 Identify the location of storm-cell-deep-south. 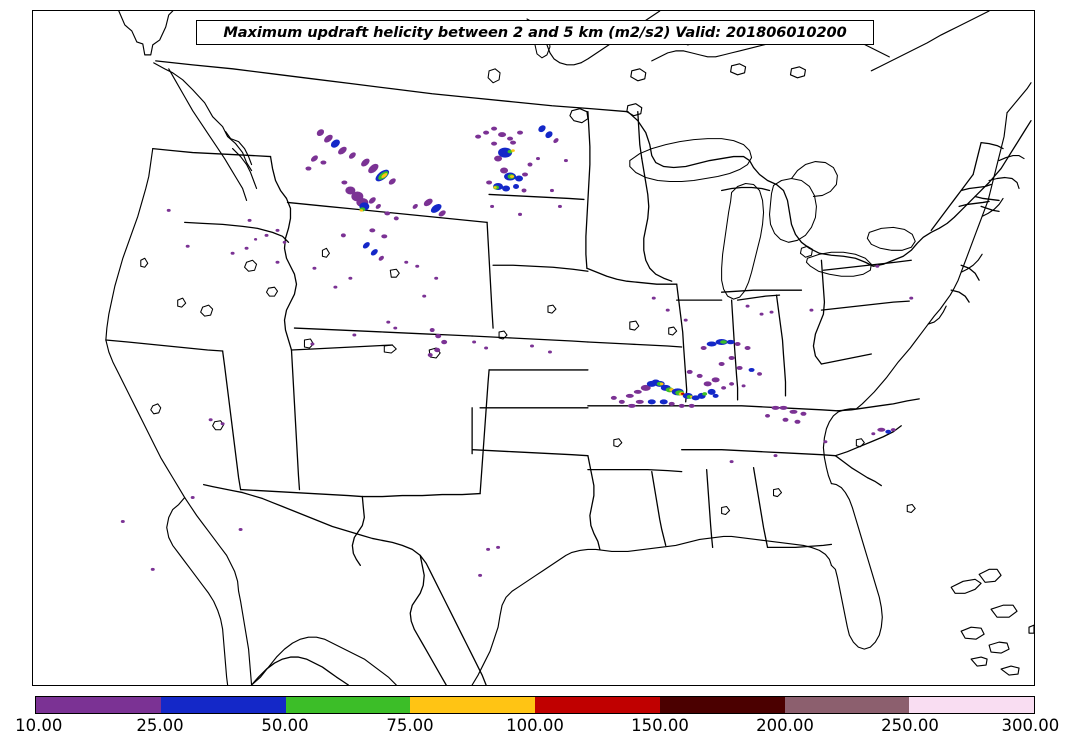
(653, 508).